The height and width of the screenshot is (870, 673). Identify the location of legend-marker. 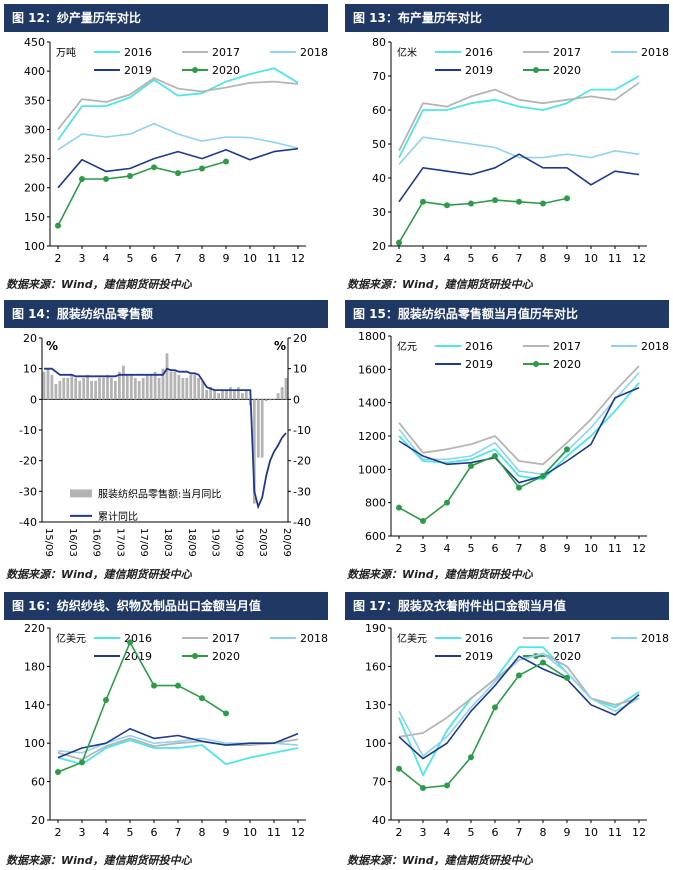
(536, 70).